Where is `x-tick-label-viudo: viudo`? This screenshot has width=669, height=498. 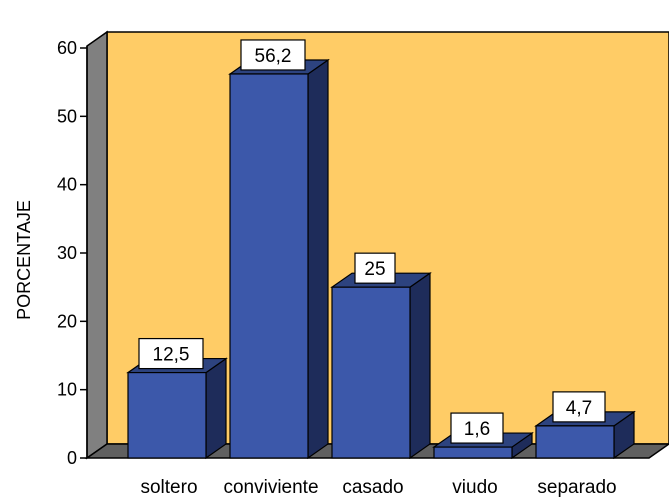 x-tick-label-viudo: viudo is located at coordinates (474, 487).